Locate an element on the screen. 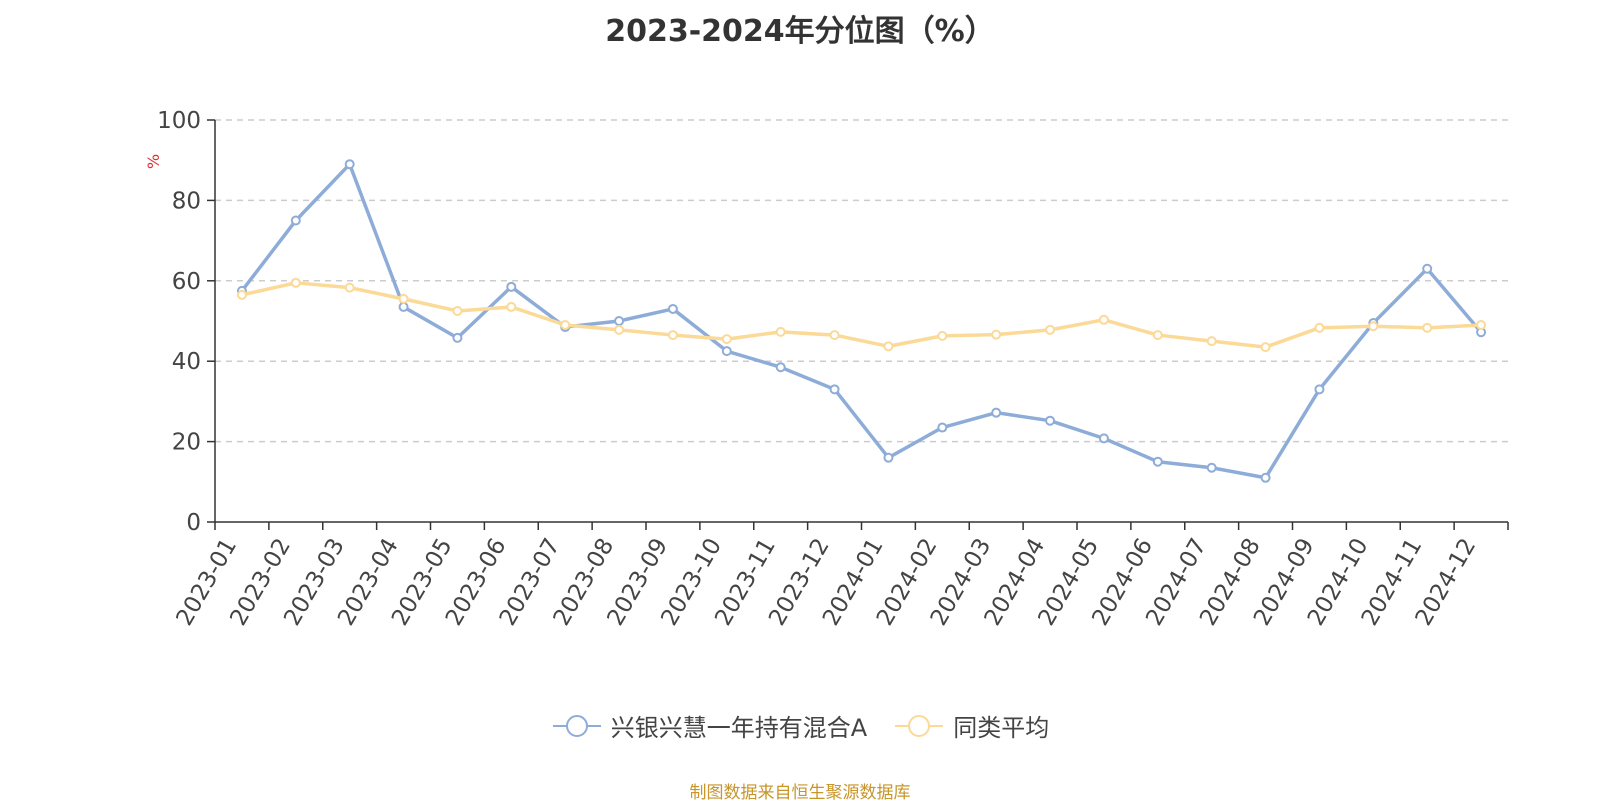 This screenshot has width=1600, height=803. legend-label-series-1: 兴银兴慧一年持有混合A is located at coordinates (739, 728).